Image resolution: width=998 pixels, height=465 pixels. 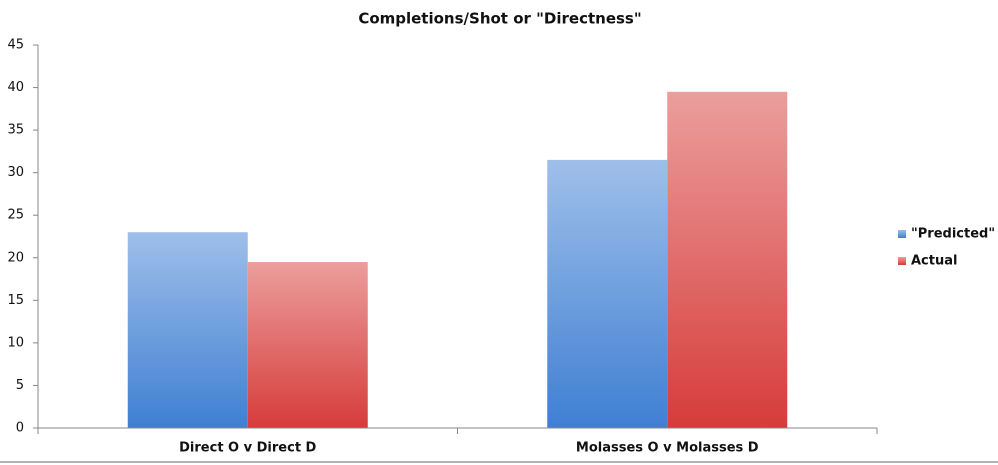 What do you see at coordinates (934, 261) in the screenshot?
I see `legend-label: Actual` at bounding box center [934, 261].